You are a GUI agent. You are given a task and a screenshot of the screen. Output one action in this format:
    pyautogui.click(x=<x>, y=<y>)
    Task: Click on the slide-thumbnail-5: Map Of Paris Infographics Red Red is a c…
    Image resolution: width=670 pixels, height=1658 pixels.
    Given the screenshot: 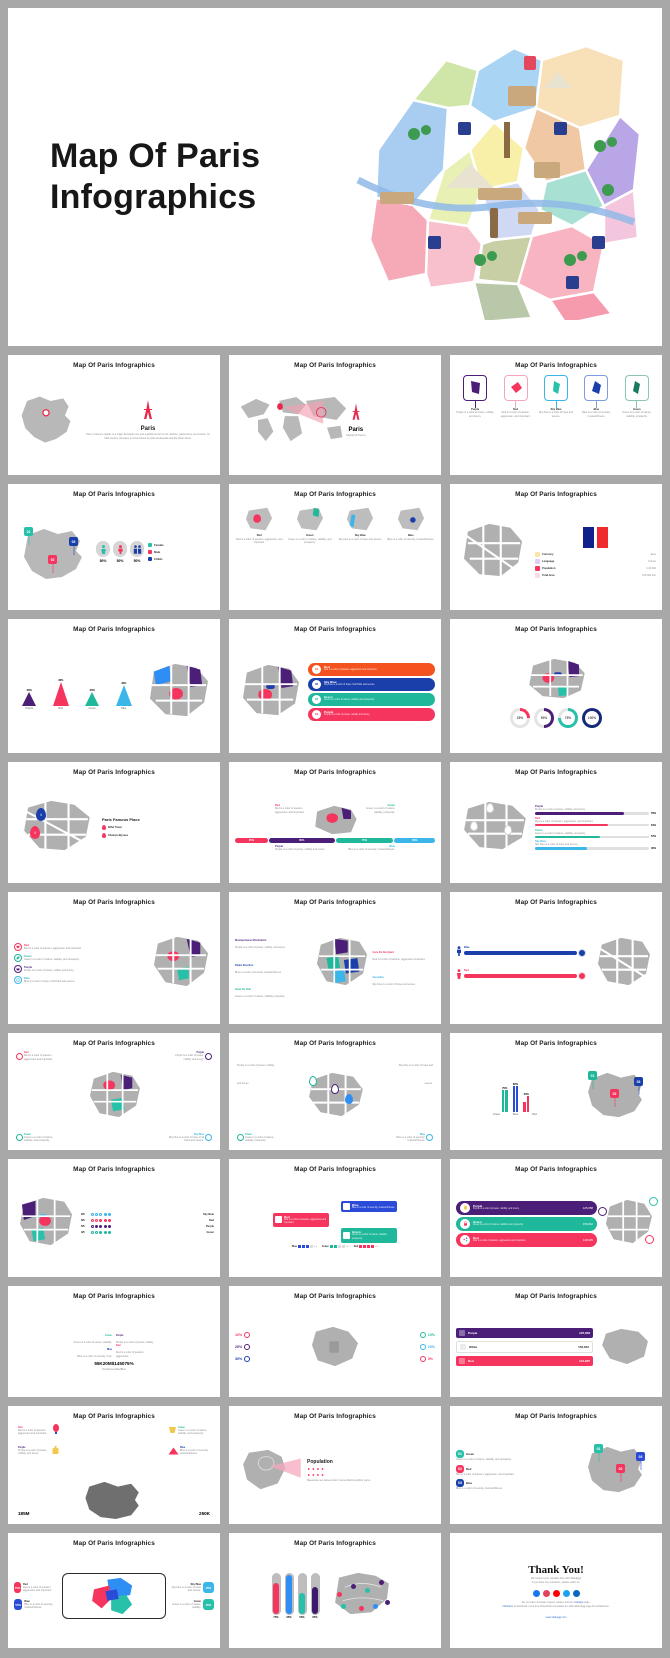 What is the action you would take?
    pyautogui.click(x=335, y=547)
    